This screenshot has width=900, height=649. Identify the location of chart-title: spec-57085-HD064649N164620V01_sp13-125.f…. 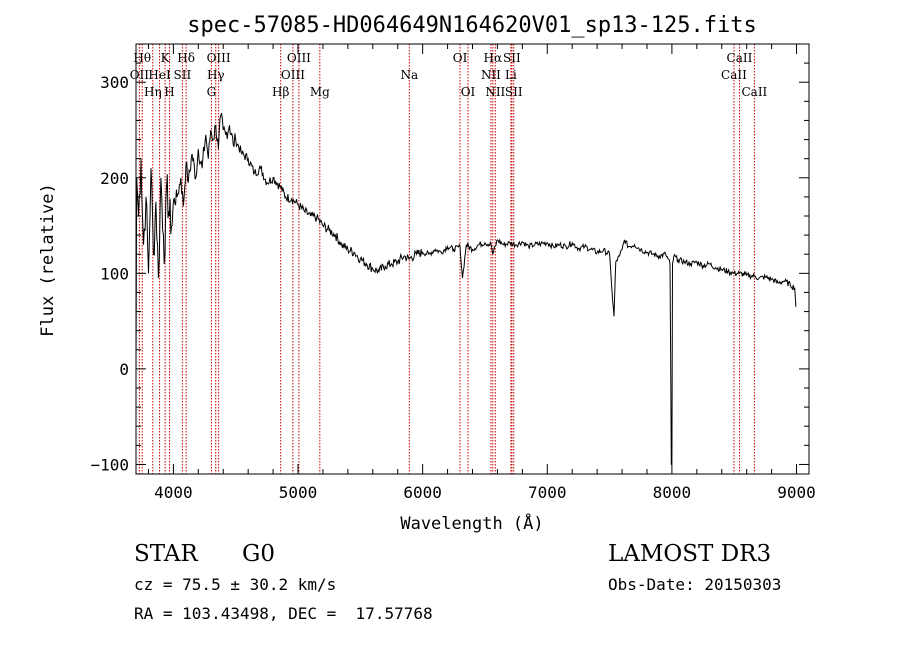
(472, 25).